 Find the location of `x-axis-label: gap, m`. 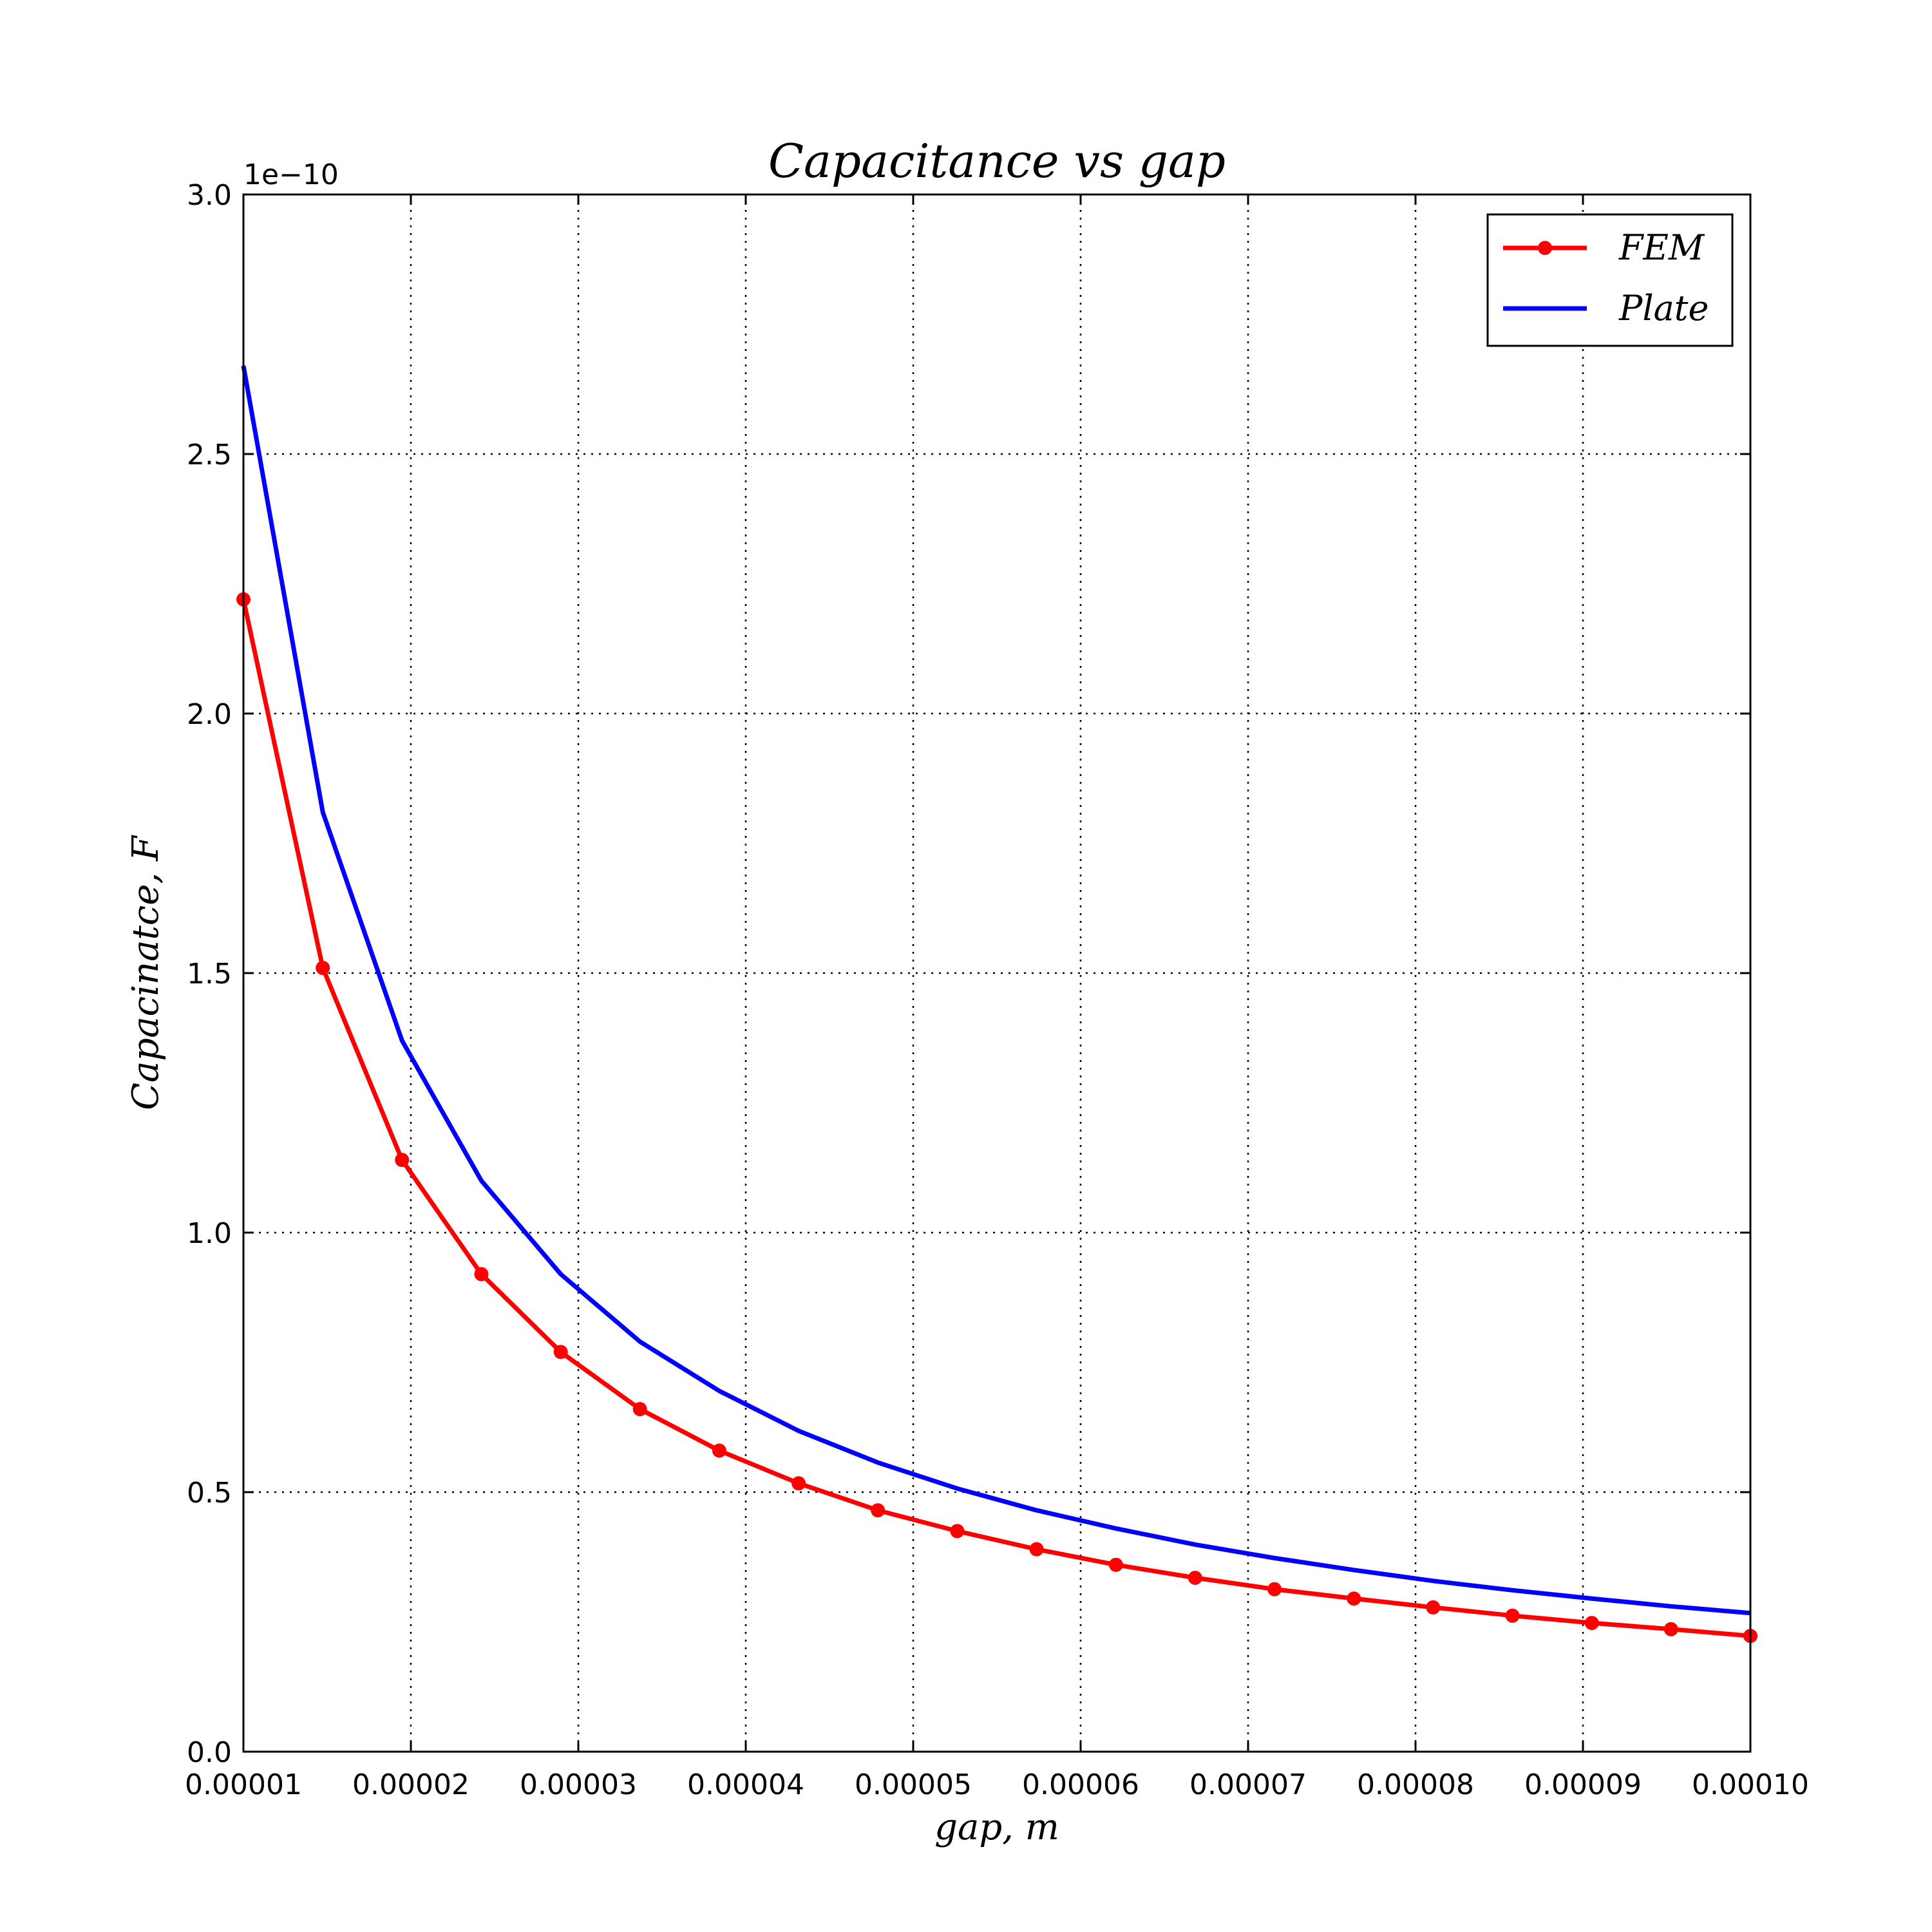

x-axis-label: gap, m is located at coordinates (997, 1827).